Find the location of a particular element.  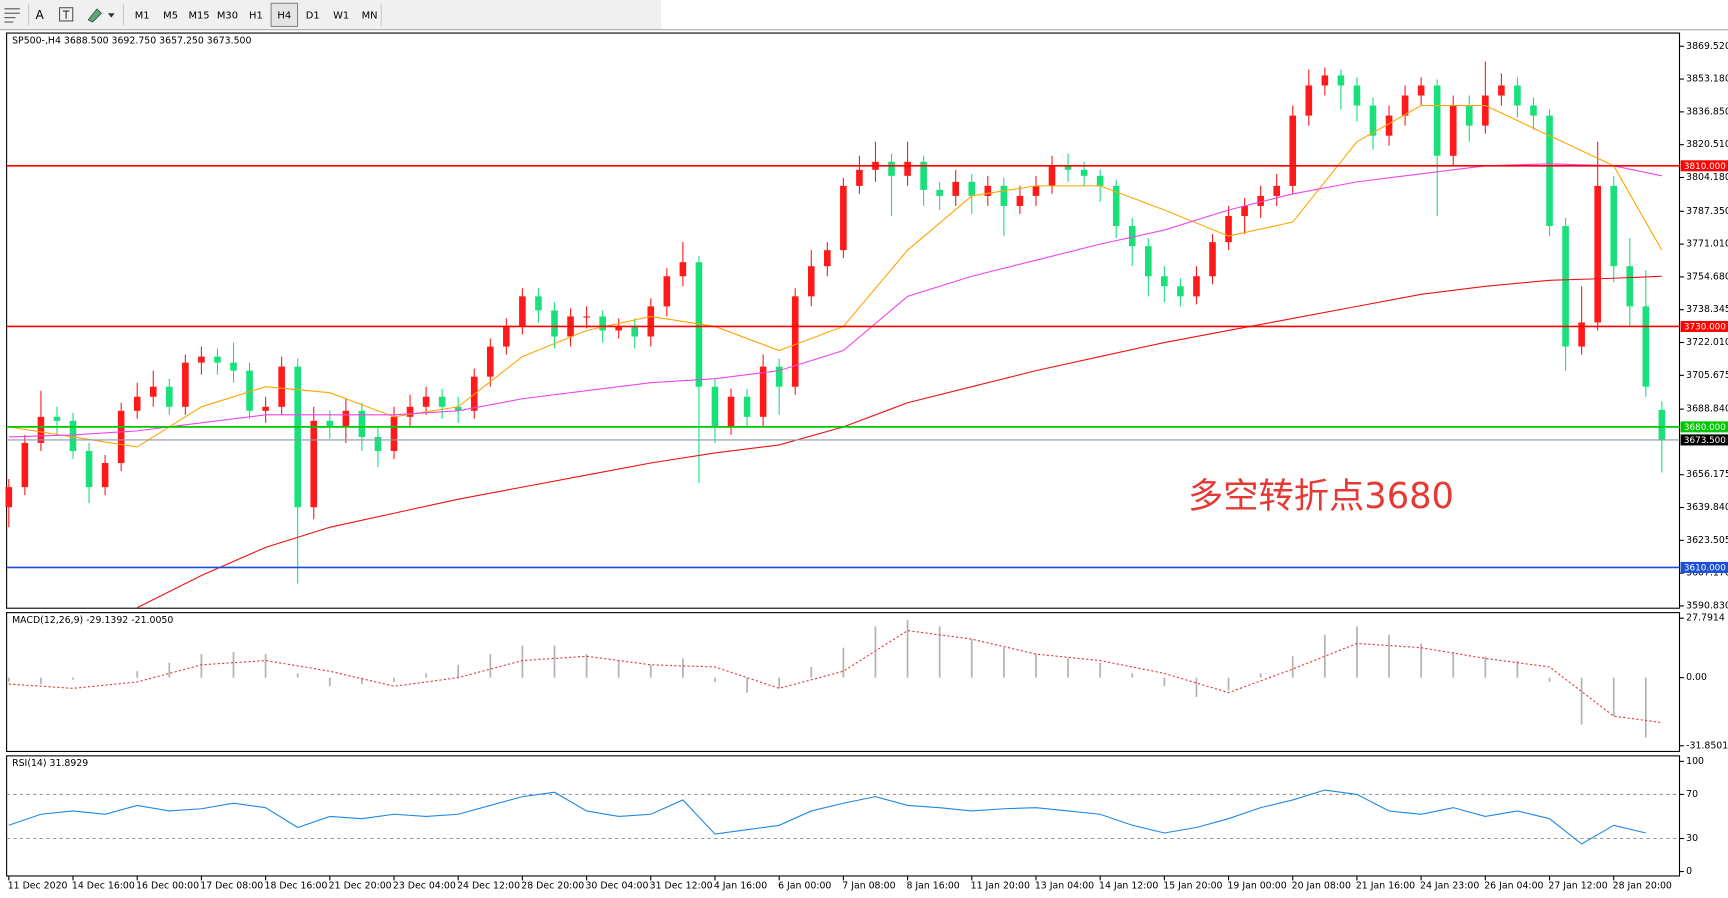

x-tick-label: 30 Dec 04:00 is located at coordinates (616, 885).